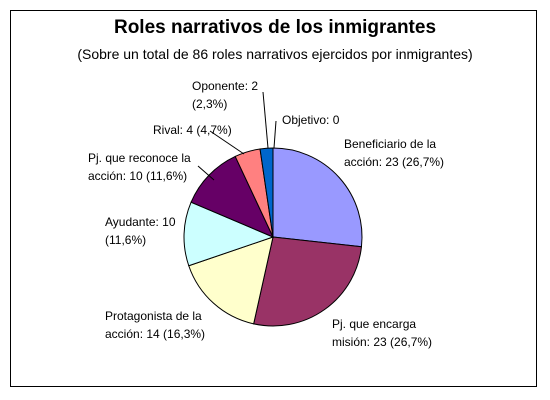 The width and height of the screenshot is (550, 400). Describe the element at coordinates (192, 130) in the screenshot. I see `slice-label-6: Rival: 4 (4,7%)` at that location.